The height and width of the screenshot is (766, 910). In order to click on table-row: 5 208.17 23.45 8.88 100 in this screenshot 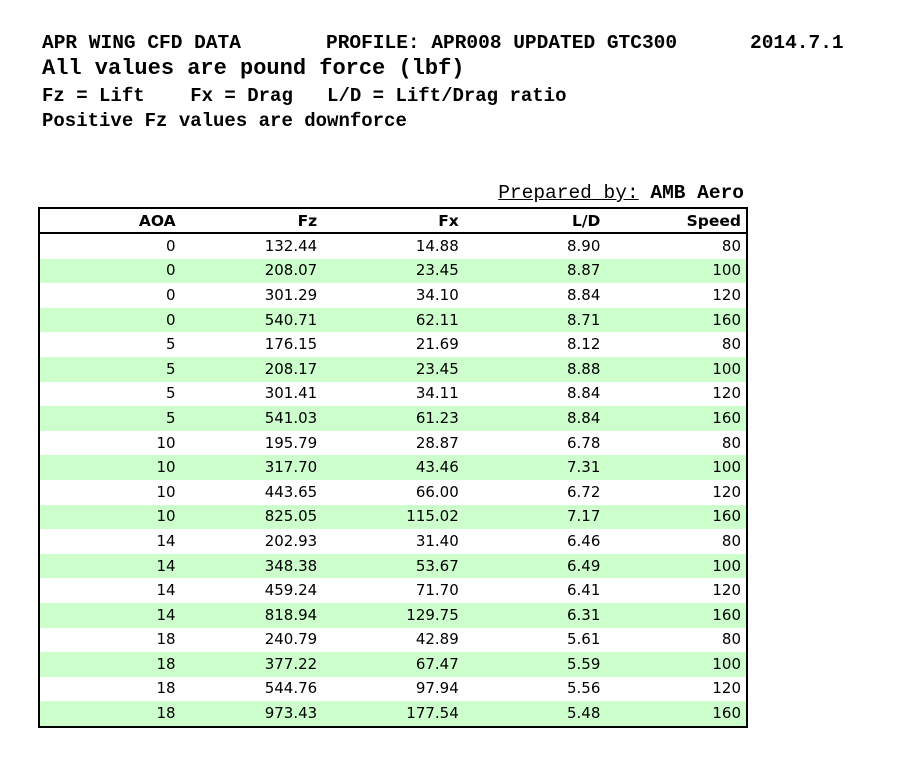, I will do `click(393, 369)`.